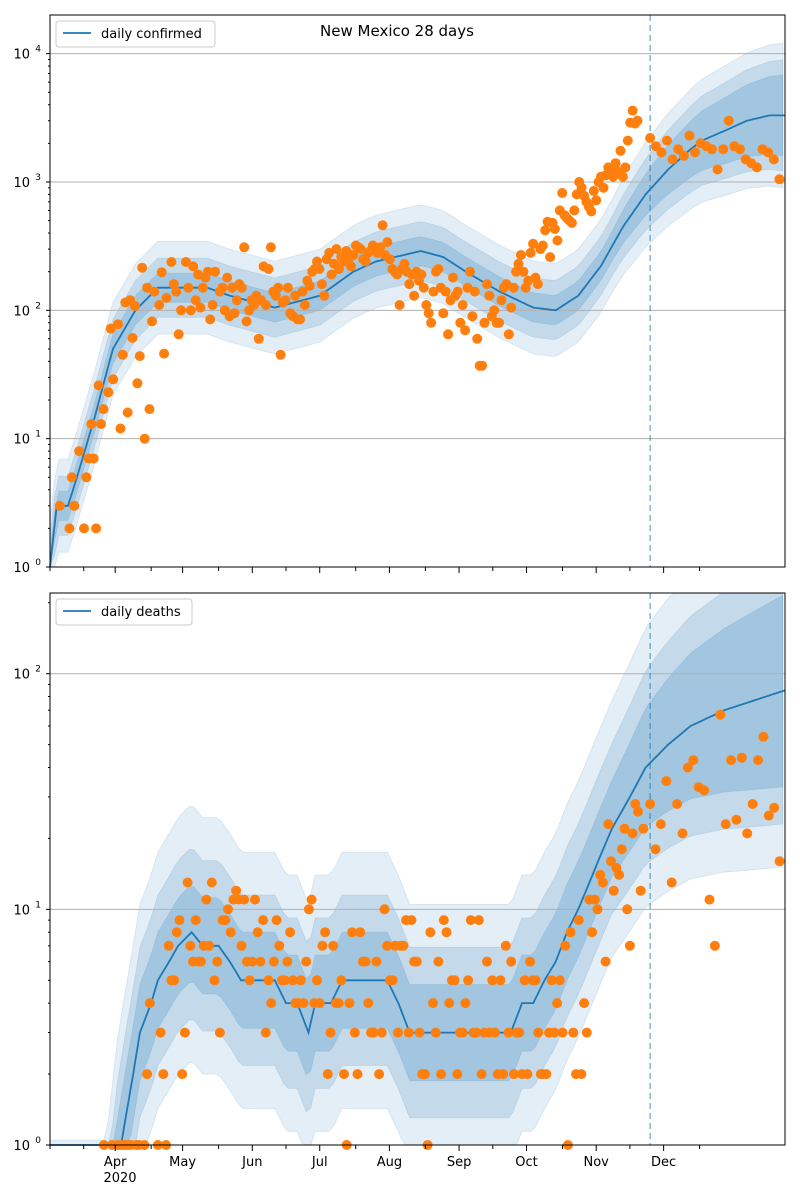 The image size is (800, 1200). I want to click on legend-box, so click(135, 34).